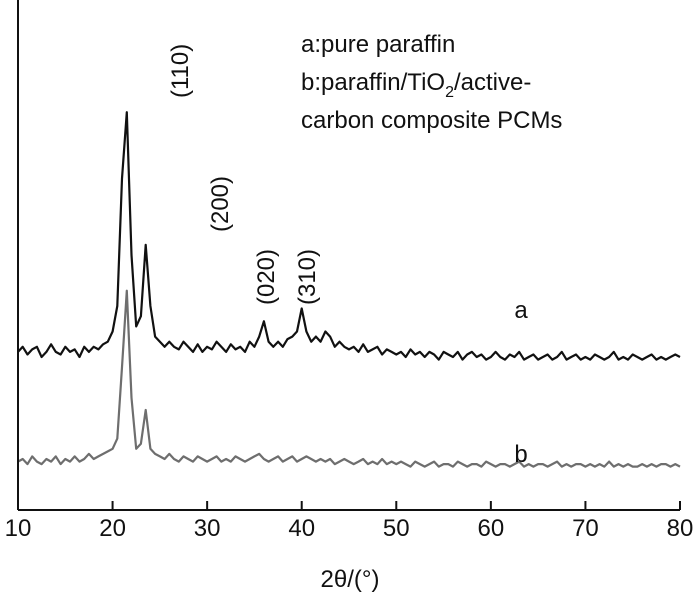 This screenshot has height=601, width=700. I want to click on note-part: a:pure paraffin, so click(378, 44).